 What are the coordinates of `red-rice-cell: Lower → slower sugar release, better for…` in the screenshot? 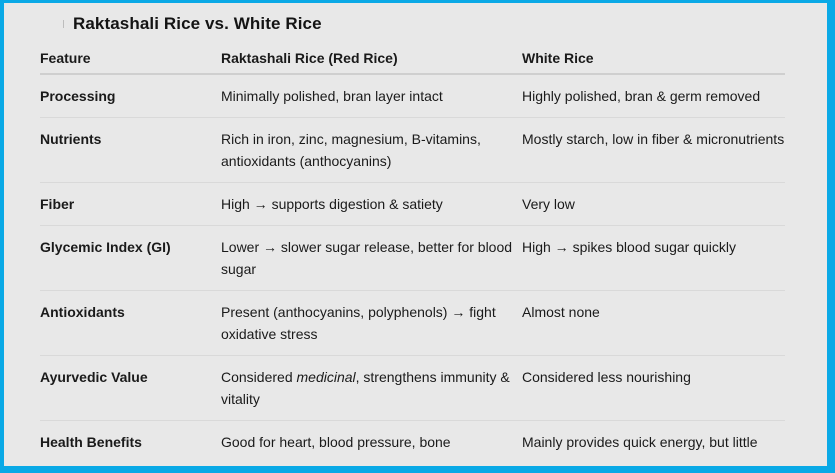 It's located at (371, 258).